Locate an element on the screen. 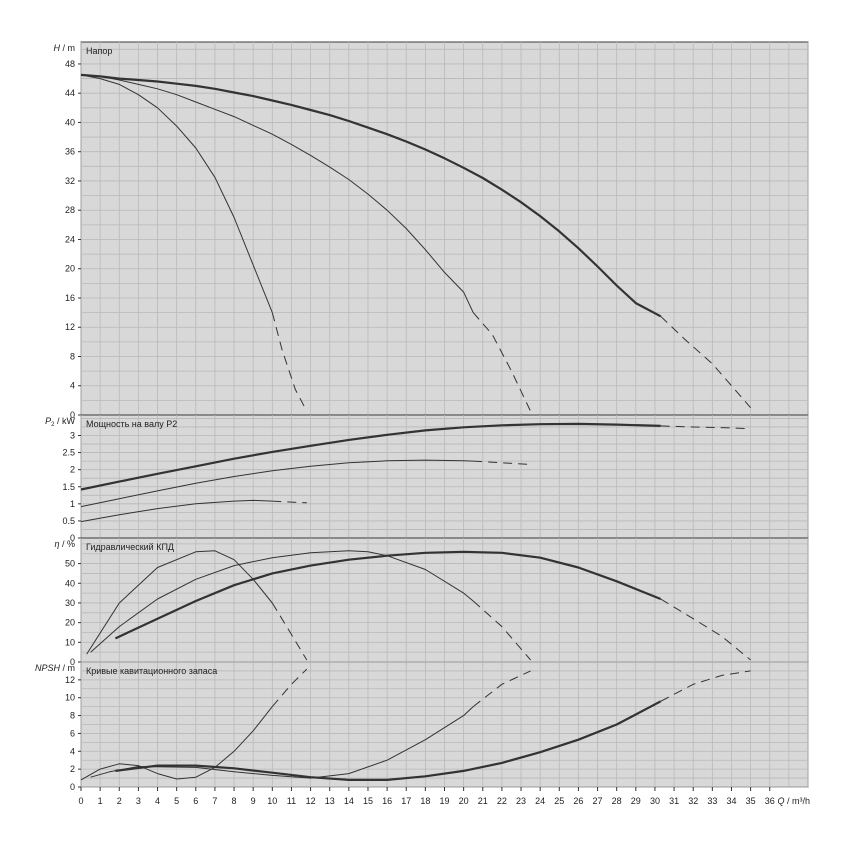 This screenshot has width=850, height=855. x-axis-label: Q / m³/h is located at coordinates (793, 801).